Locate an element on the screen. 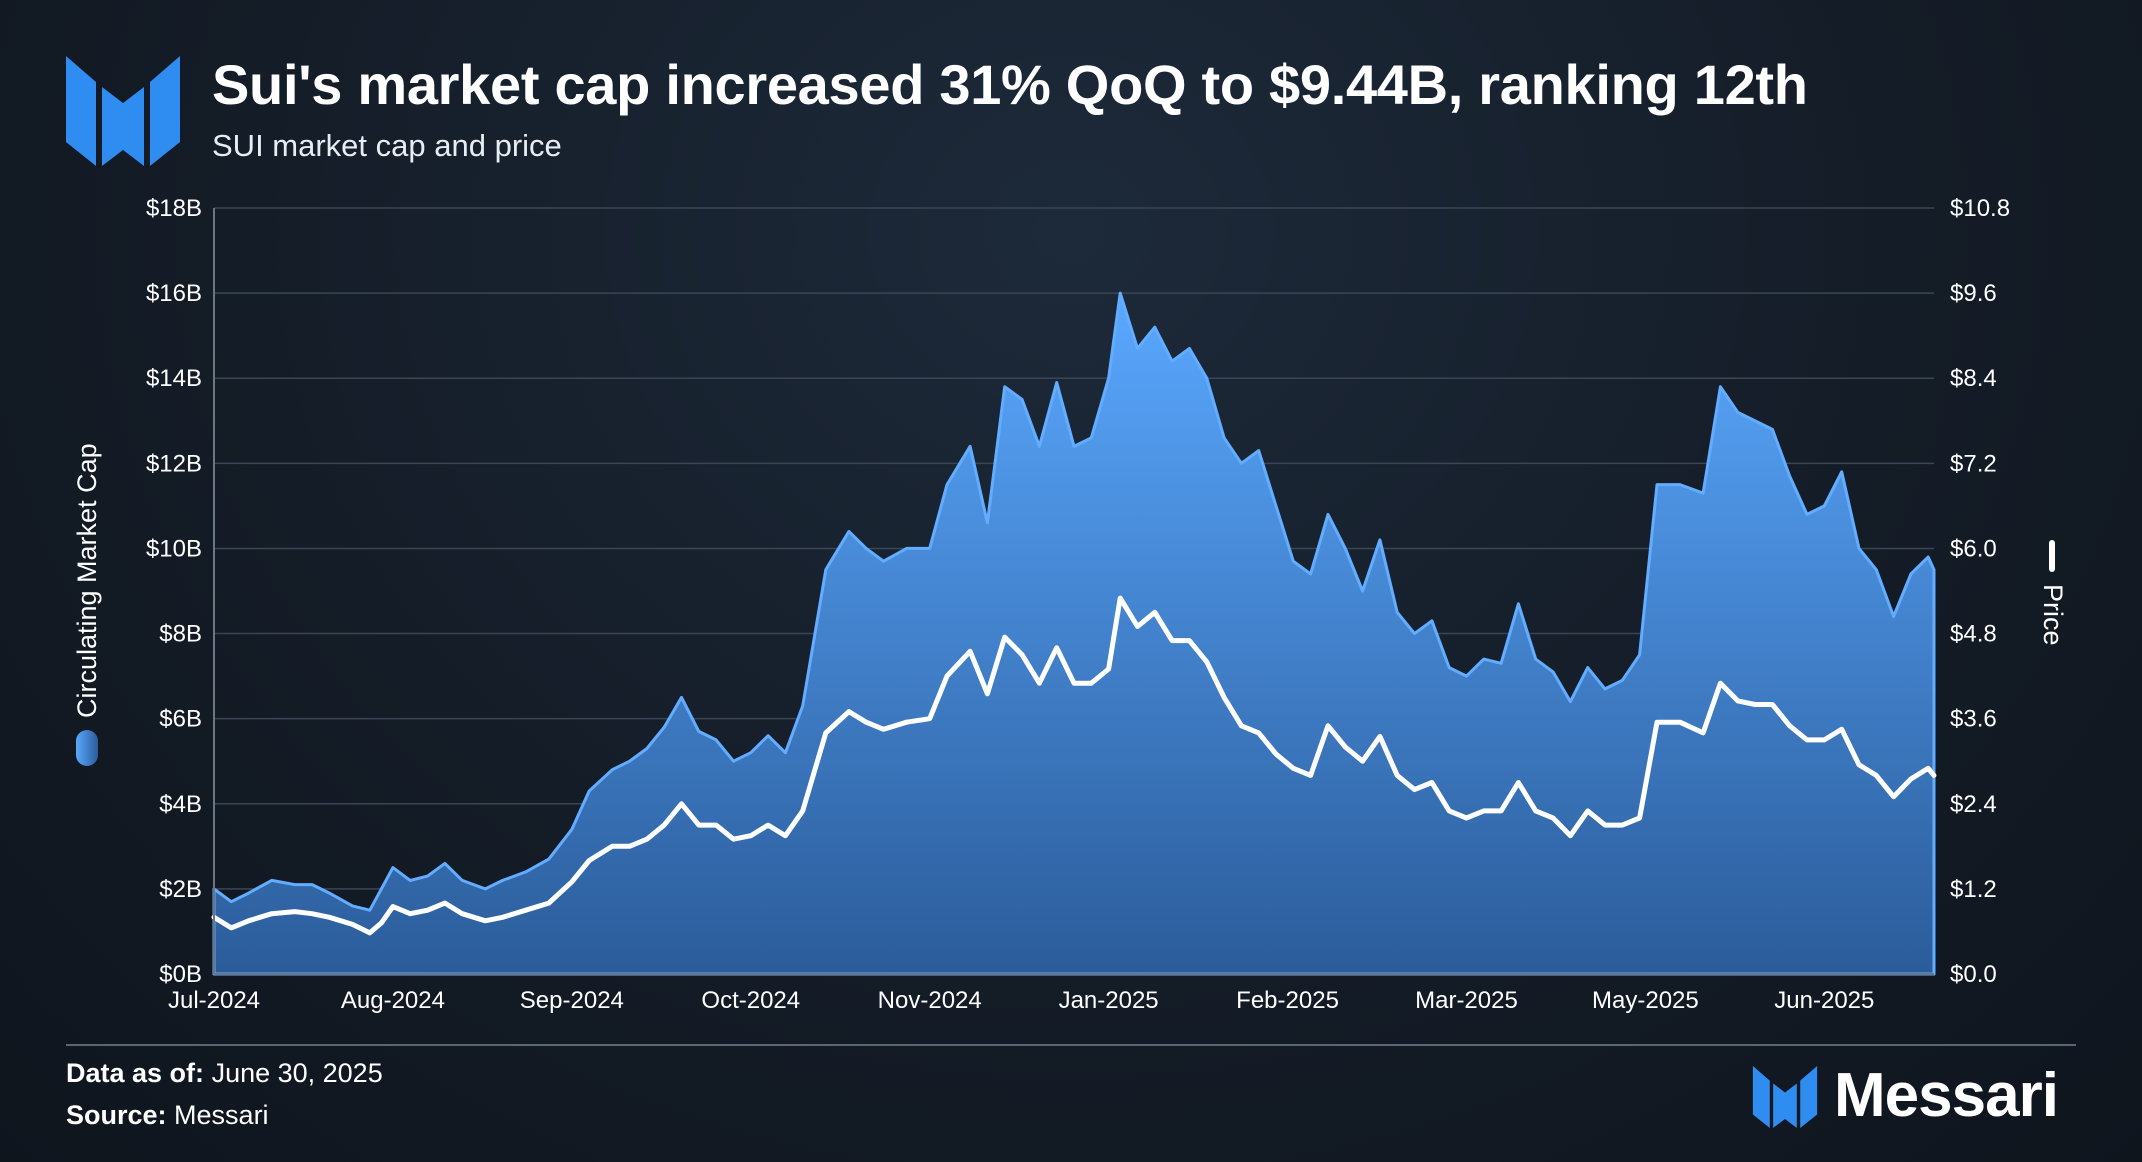 The image size is (2142, 1162). left-tick-label: $18B is located at coordinates (174, 208).